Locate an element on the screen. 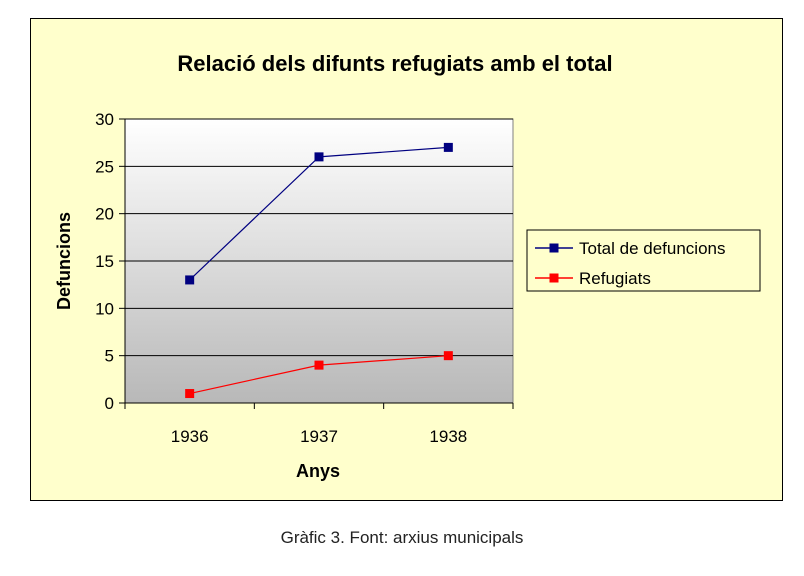  x-axis-label: Anys is located at coordinates (318, 471).